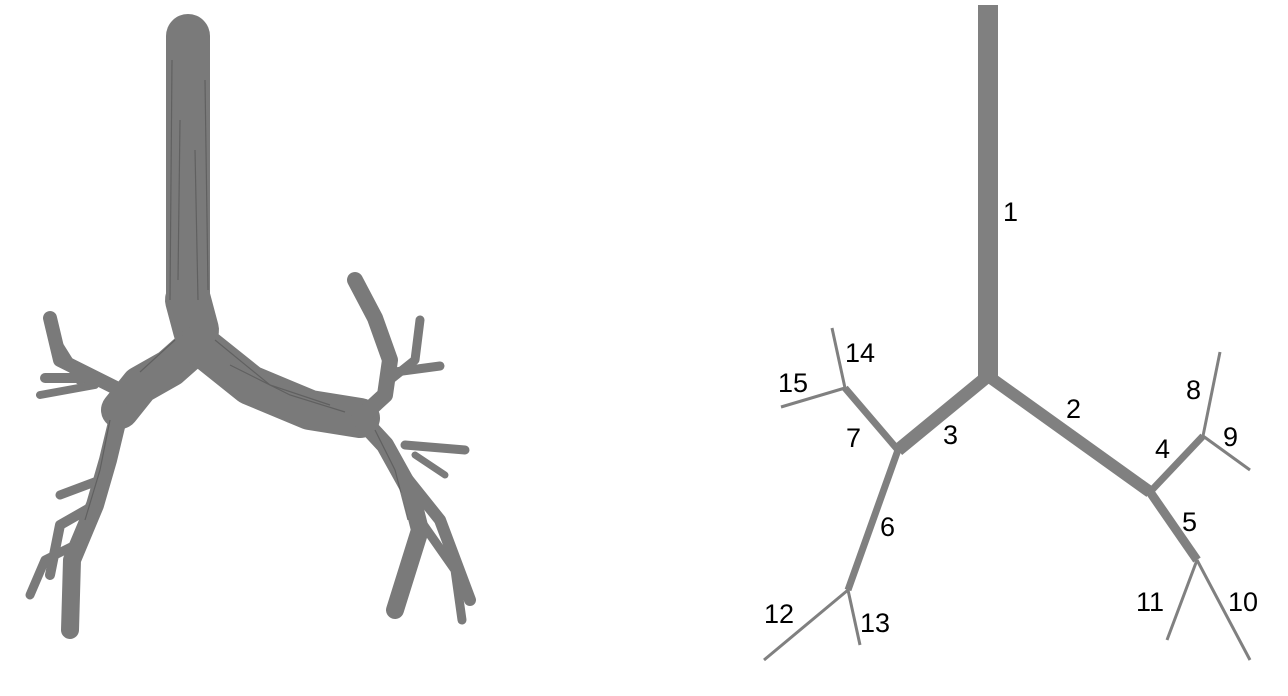 This screenshot has width=1288, height=696. I want to click on segment-2-line, so click(1069, 434).